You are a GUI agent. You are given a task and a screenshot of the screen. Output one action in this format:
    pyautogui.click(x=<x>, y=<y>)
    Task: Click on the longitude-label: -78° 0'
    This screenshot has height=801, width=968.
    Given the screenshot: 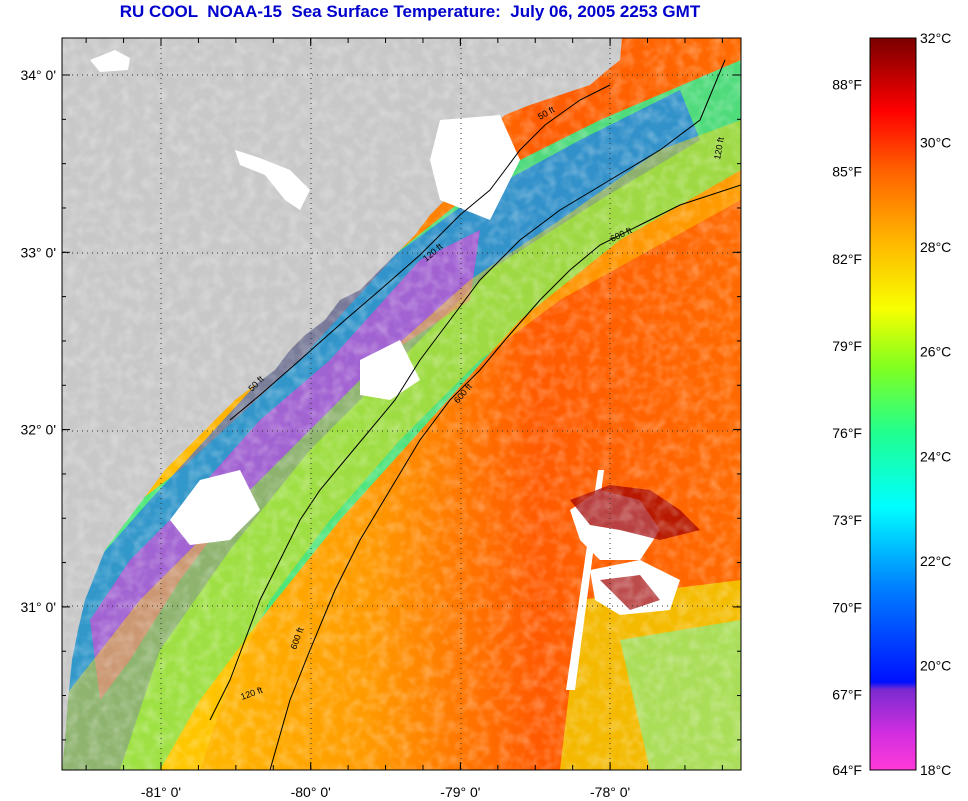 What is the action you would take?
    pyautogui.click(x=610, y=792)
    